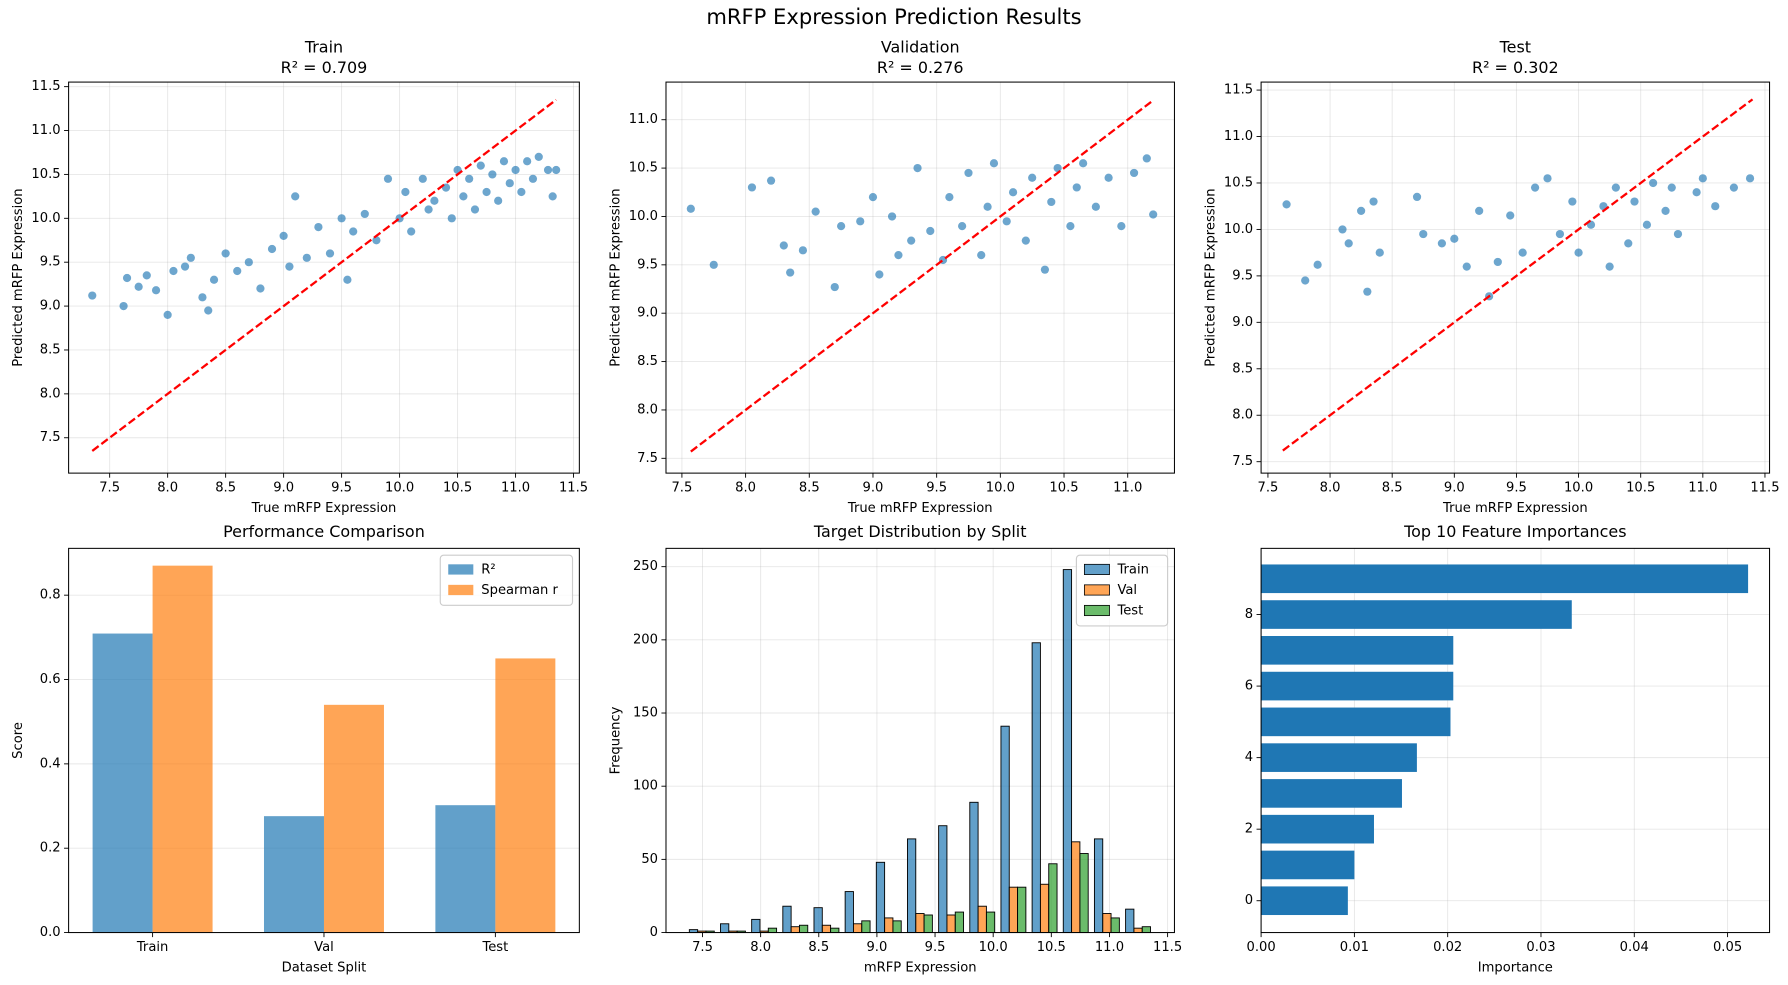 The image size is (1788, 985). I want to click on y-axis-label: Predicted mRFP Expression, so click(18, 277).